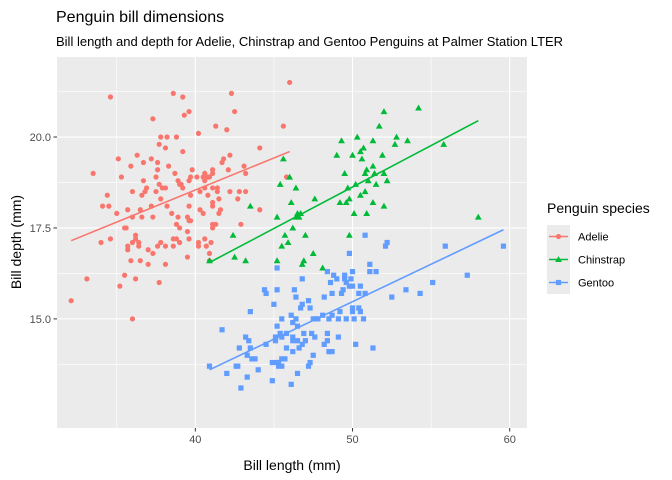 The height and width of the screenshot is (480, 672). I want to click on x-axis-ticks: 40 50 60, so click(352, 437).